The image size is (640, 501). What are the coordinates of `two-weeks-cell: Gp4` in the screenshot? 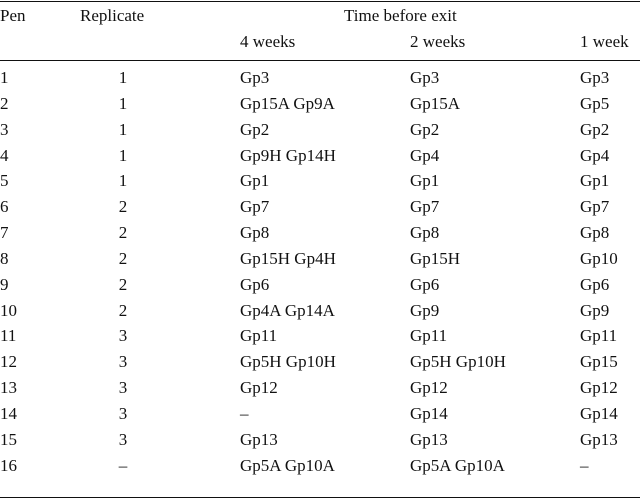 It's located at (425, 155).